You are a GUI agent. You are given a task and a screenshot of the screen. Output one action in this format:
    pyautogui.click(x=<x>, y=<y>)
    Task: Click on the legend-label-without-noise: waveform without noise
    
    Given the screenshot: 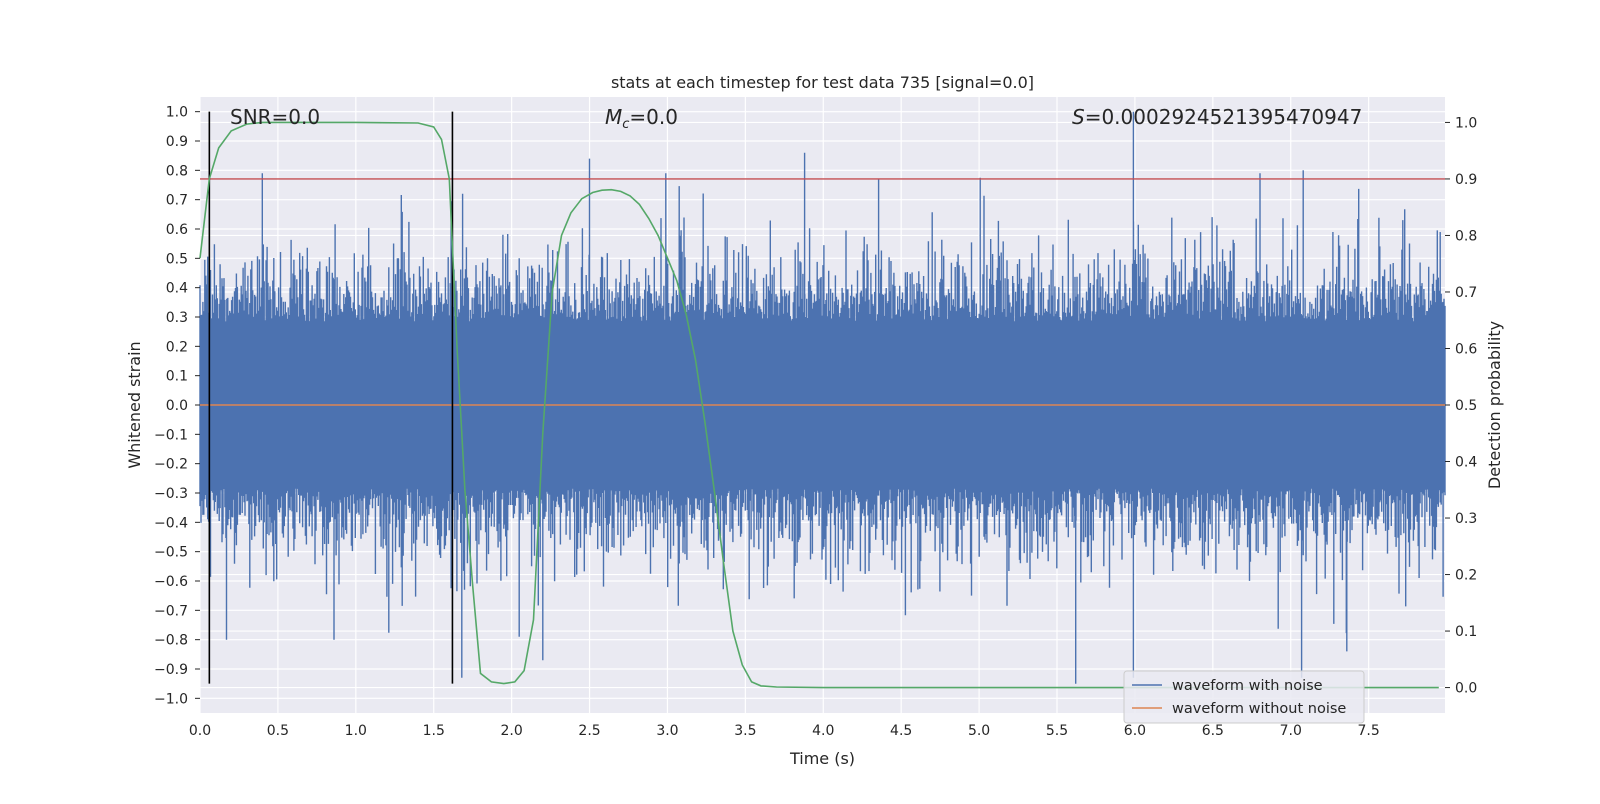 What is the action you would take?
    pyautogui.click(x=1259, y=709)
    